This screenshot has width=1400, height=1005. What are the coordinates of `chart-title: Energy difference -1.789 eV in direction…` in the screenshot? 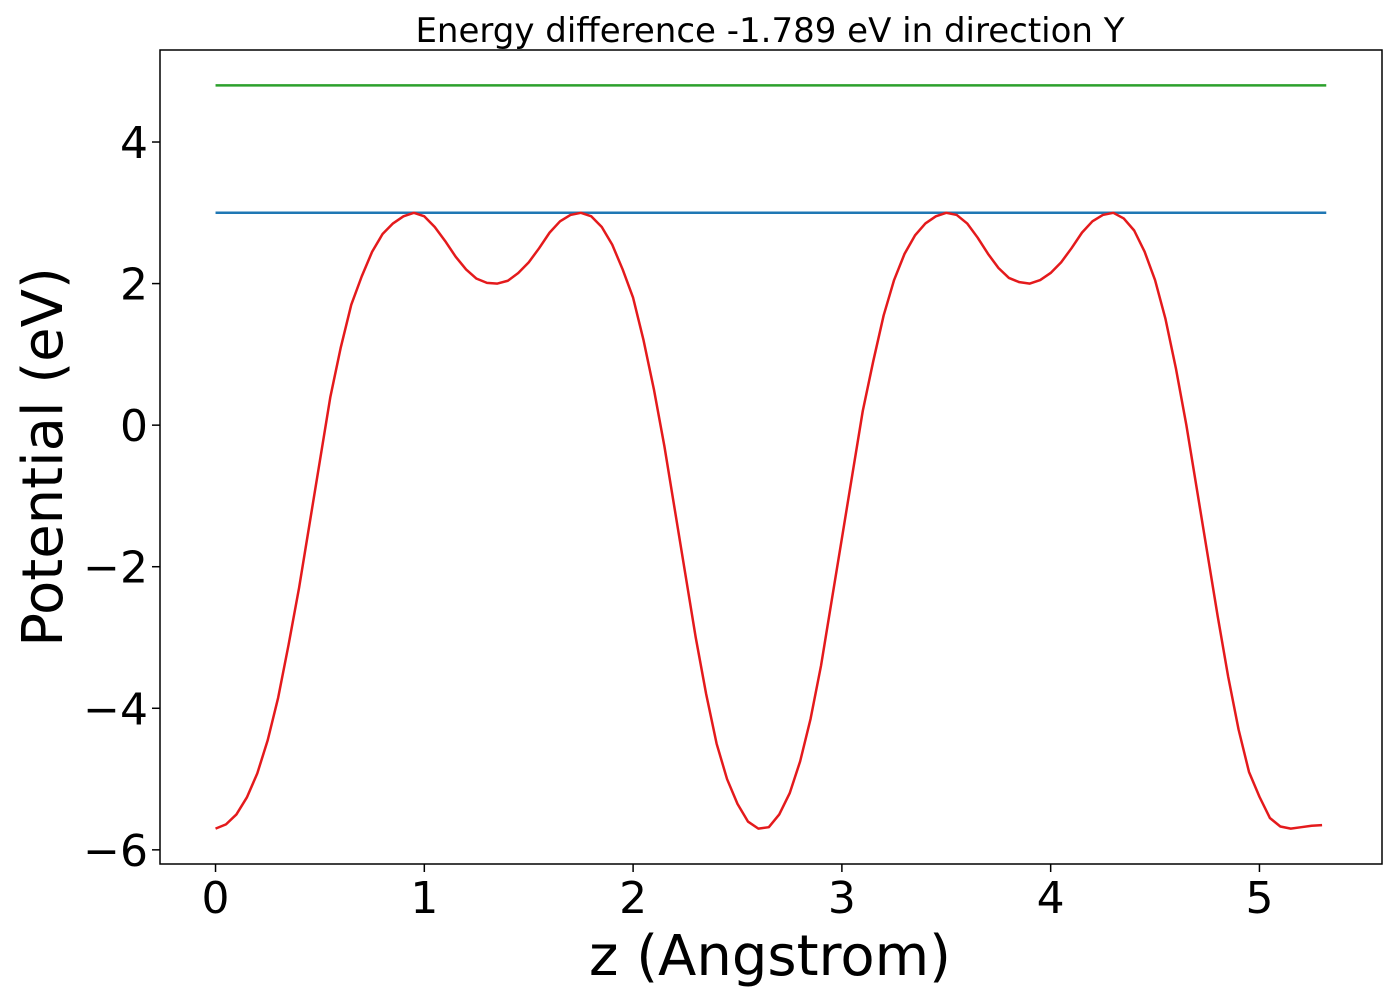 It's located at (769, 31).